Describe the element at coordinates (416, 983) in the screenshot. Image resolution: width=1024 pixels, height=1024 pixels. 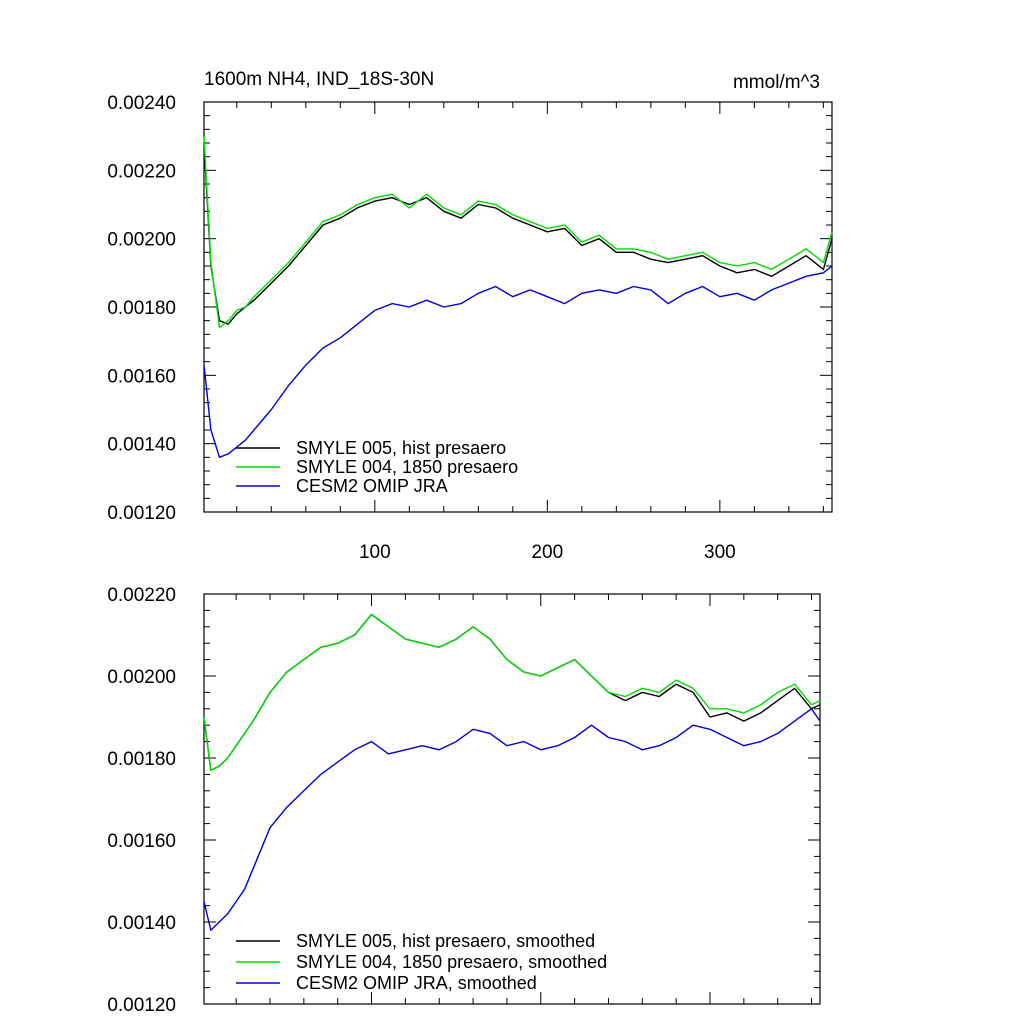
I see `bottom-legend-label-2: CESM2 OMIP JRA, smoothed` at that location.